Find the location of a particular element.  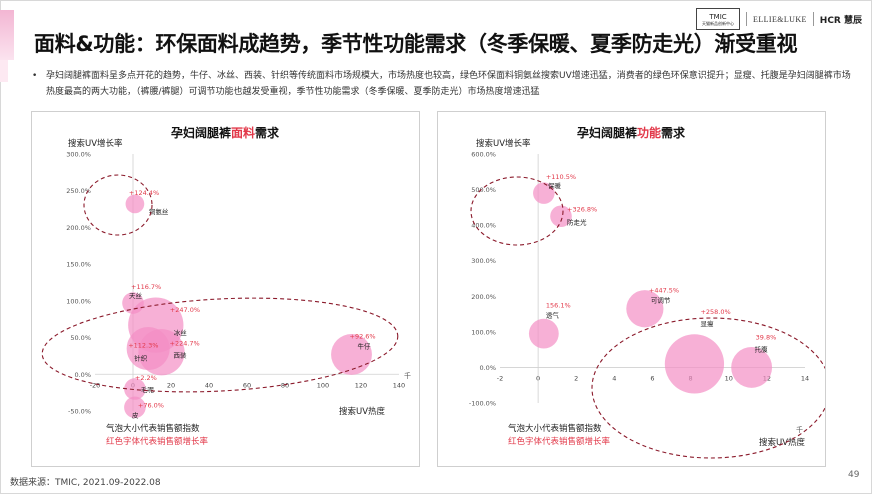

bubble-name-label: 西装 is located at coordinates (181, 354).